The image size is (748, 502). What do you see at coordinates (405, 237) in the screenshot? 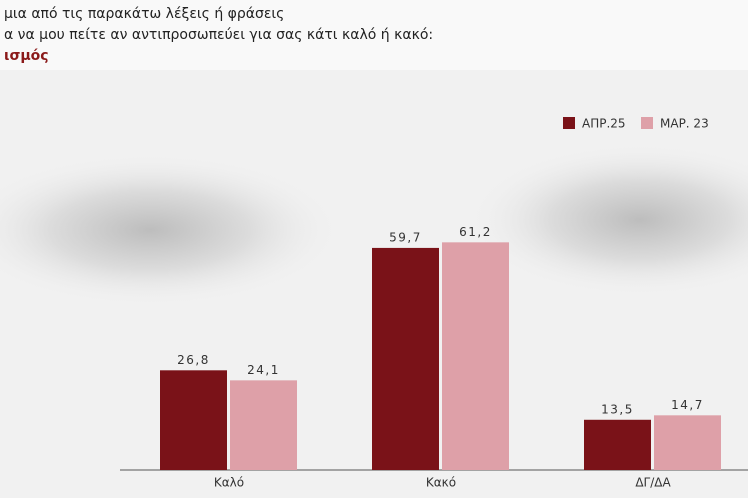
I see `value-label: 59,7` at bounding box center [405, 237].